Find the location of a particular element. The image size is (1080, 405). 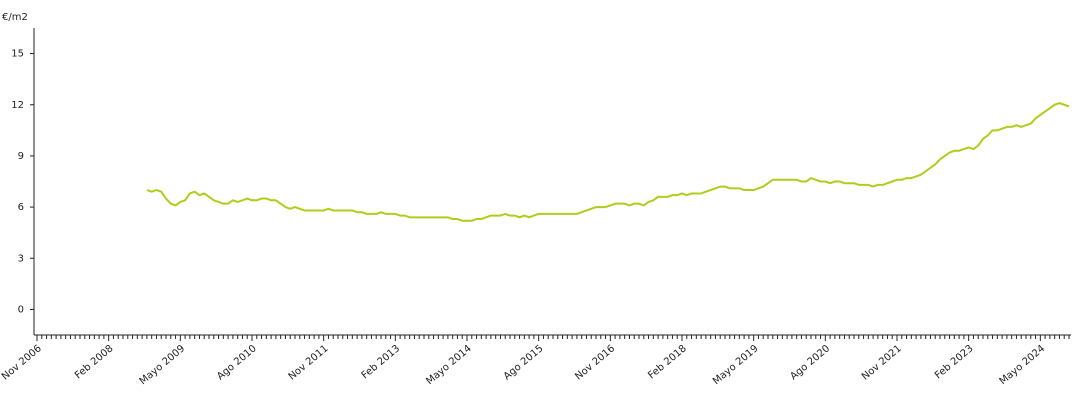

x-tick-label: Mayo 2019 is located at coordinates (736, 365).